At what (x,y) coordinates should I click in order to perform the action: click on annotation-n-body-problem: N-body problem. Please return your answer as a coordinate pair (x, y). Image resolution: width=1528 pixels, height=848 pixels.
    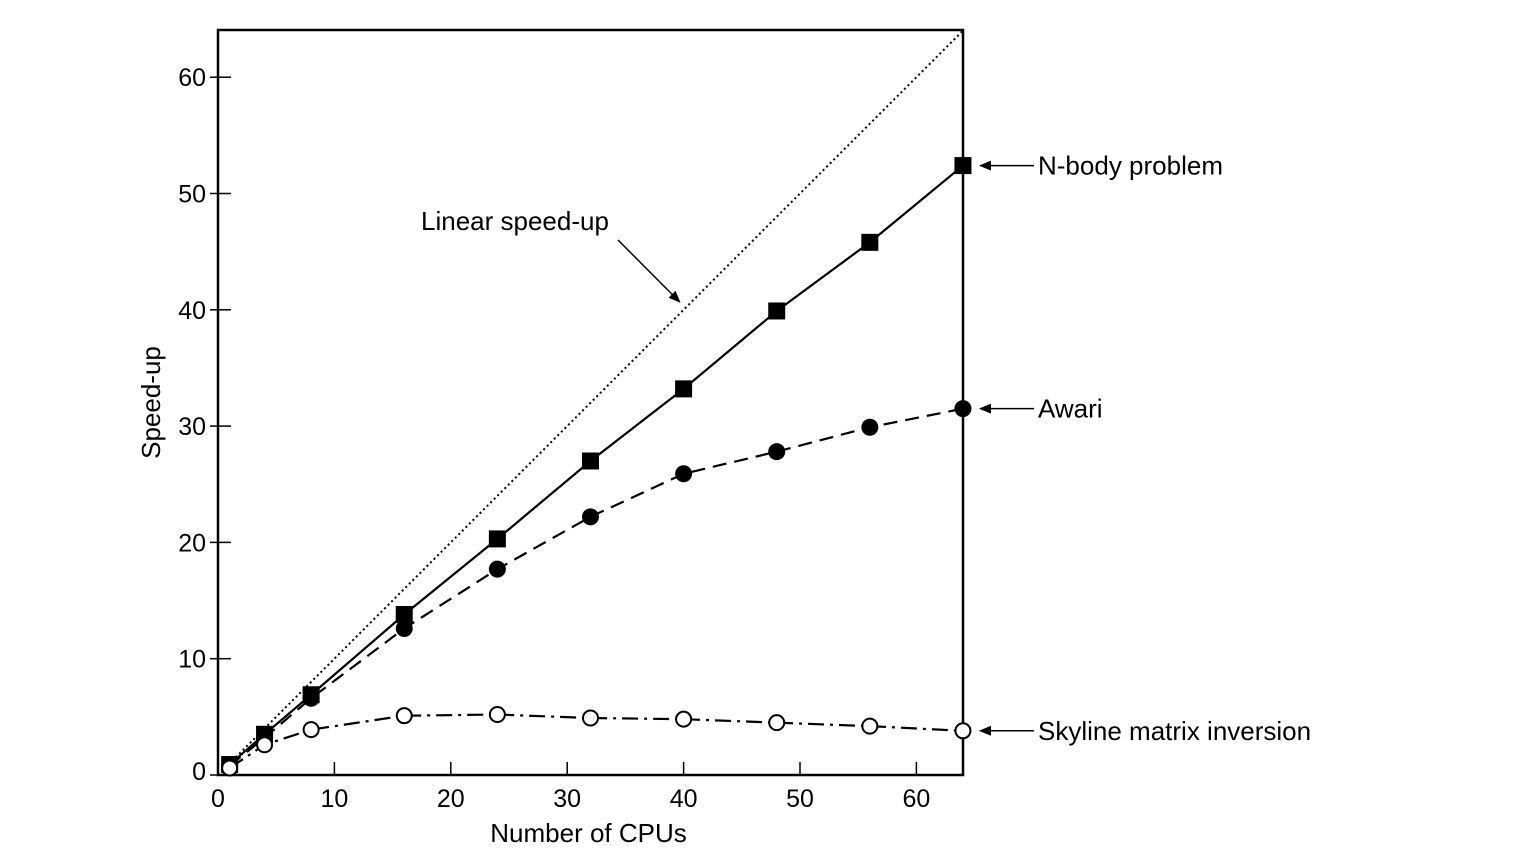
    Looking at the image, I should click on (1130, 166).